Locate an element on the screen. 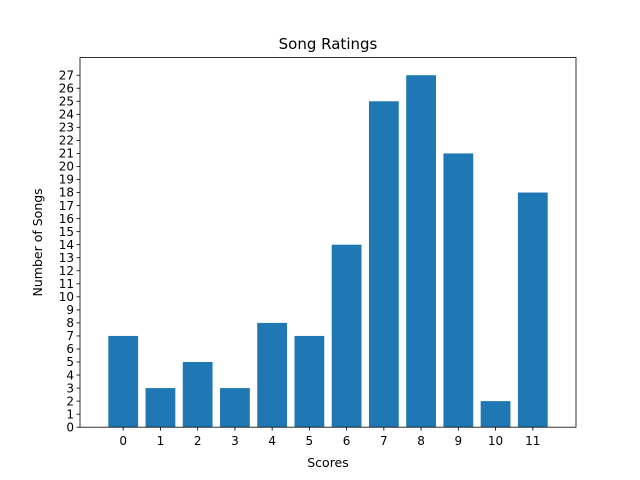  y-tick-label: 15 is located at coordinates (66, 232).